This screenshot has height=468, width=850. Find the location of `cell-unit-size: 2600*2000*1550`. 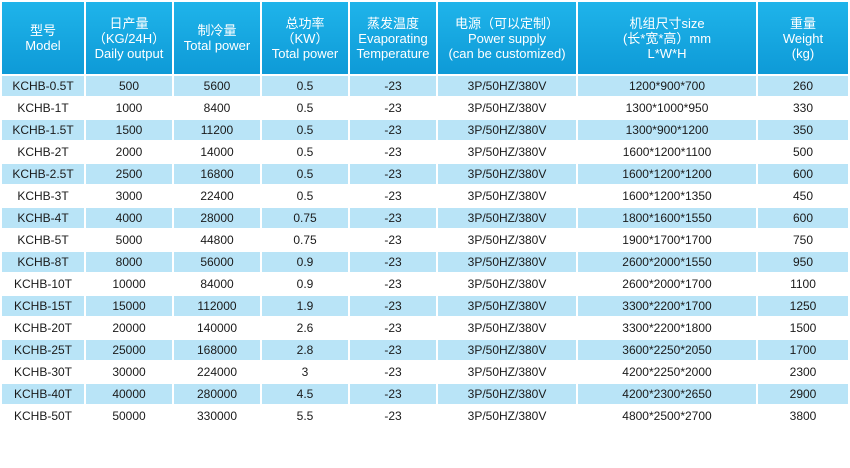

cell-unit-size: 2600*2000*1550 is located at coordinates (667, 262).